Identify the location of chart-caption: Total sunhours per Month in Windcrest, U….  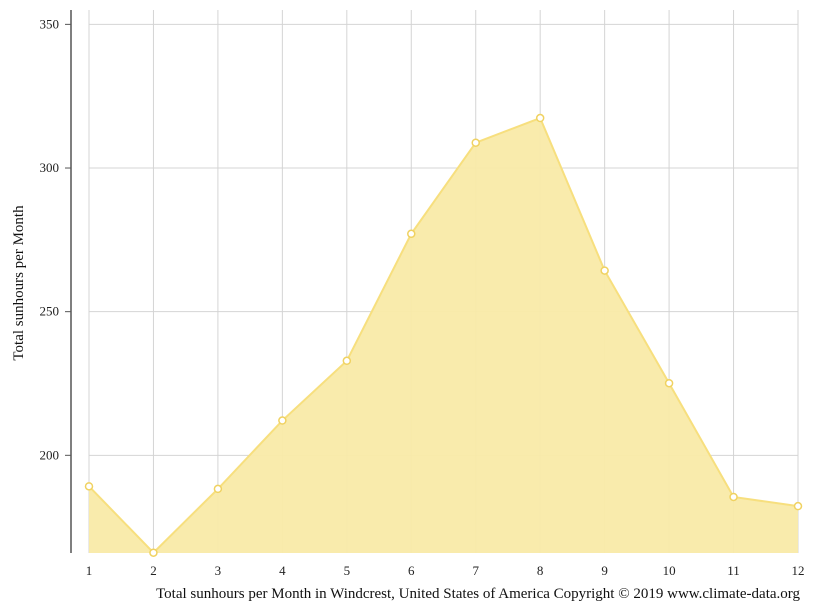
(478, 594).